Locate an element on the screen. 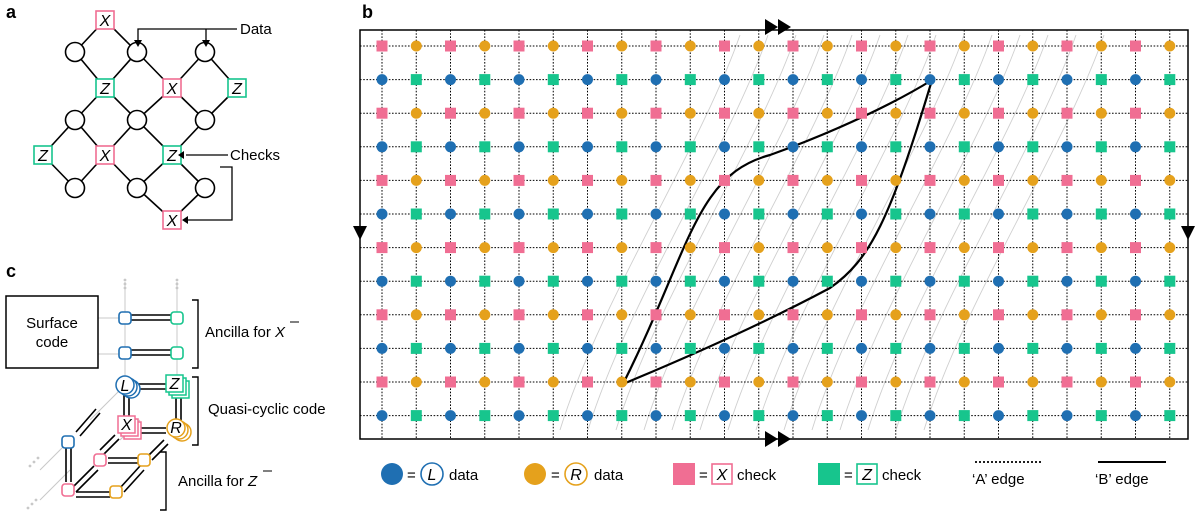 The width and height of the screenshot is (1200, 517). panel-a-x-check-3: X is located at coordinates (105, 155).